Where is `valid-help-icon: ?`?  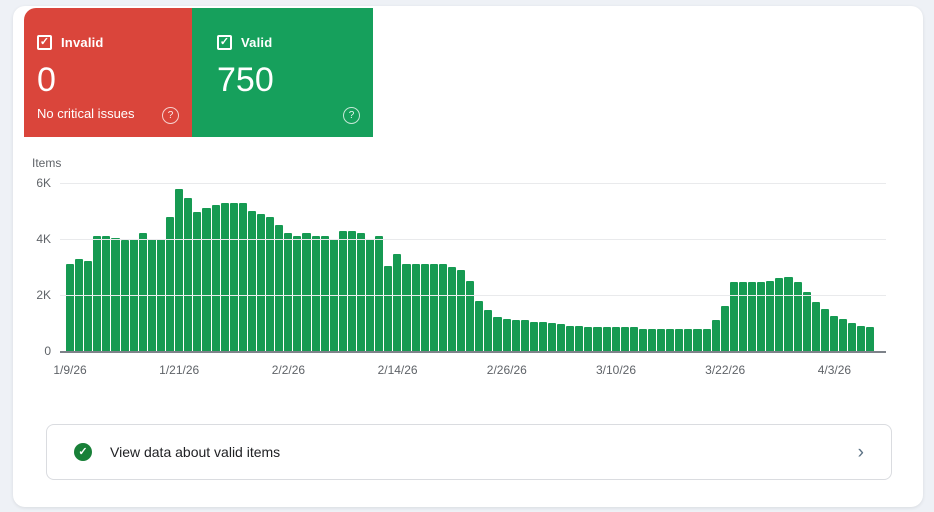 valid-help-icon: ? is located at coordinates (351, 115).